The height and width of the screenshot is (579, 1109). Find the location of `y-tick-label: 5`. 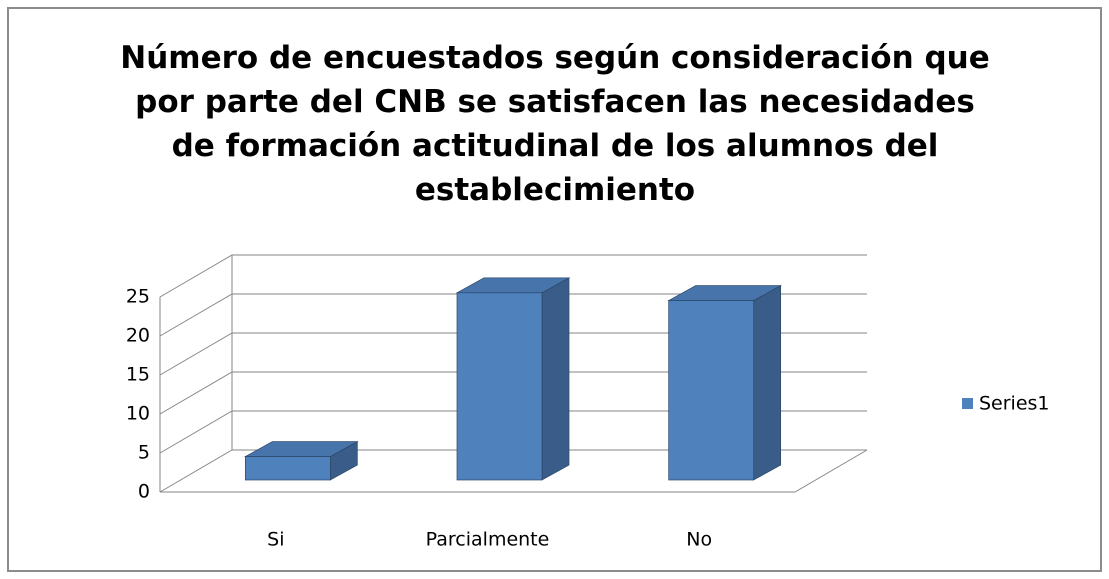

y-tick-label: 5 is located at coordinates (144, 453).